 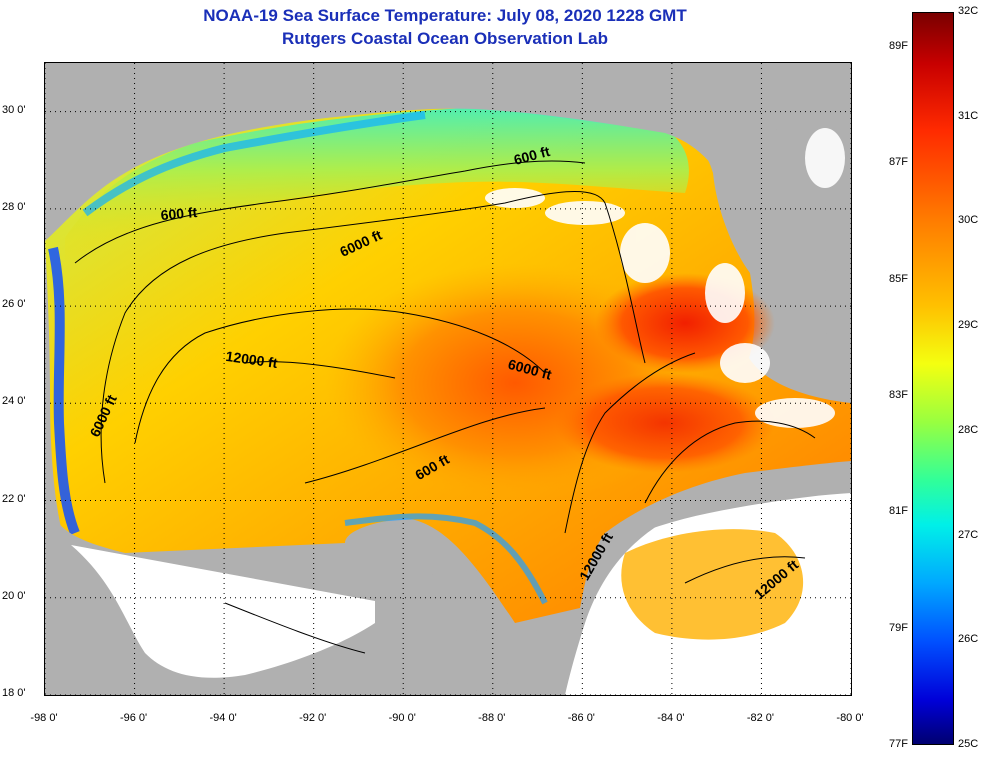 What do you see at coordinates (898, 511) in the screenshot?
I see `colorbar-fahrenheit-label: 81F` at bounding box center [898, 511].